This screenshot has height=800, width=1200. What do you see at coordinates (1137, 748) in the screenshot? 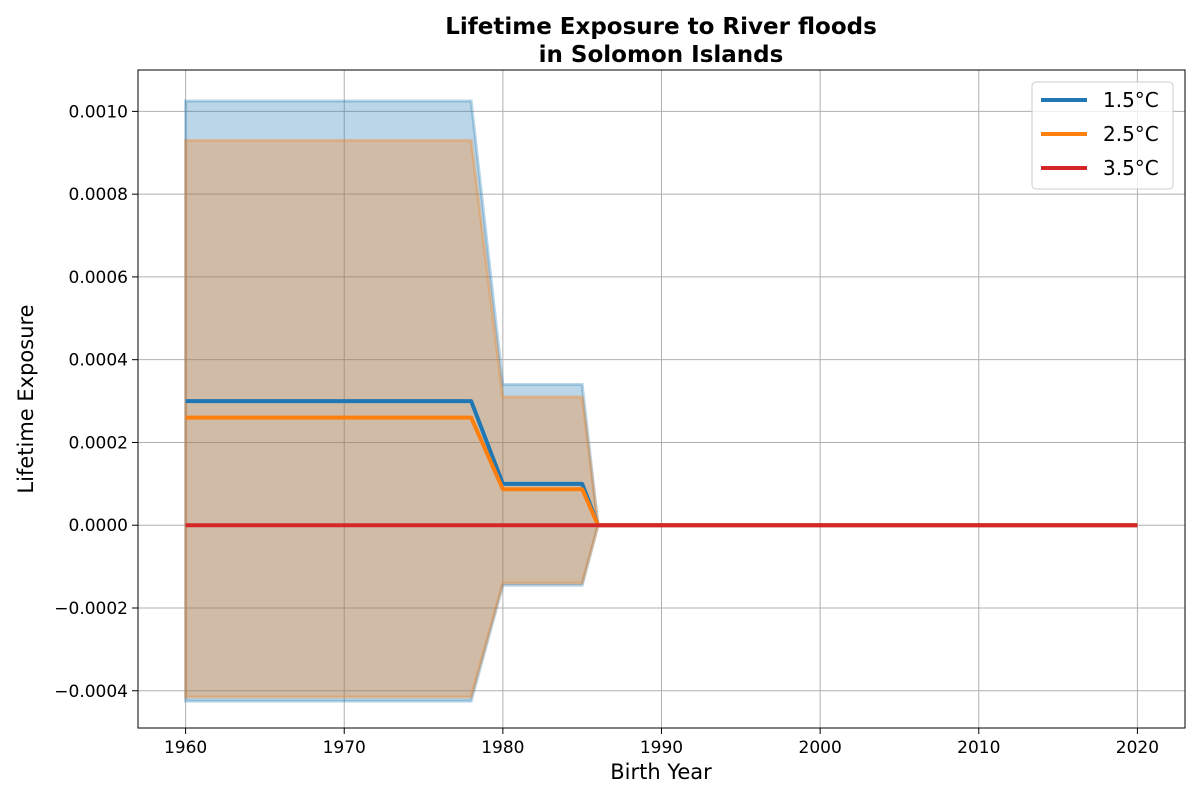
I see `x-tick-label: 2020` at bounding box center [1137, 748].